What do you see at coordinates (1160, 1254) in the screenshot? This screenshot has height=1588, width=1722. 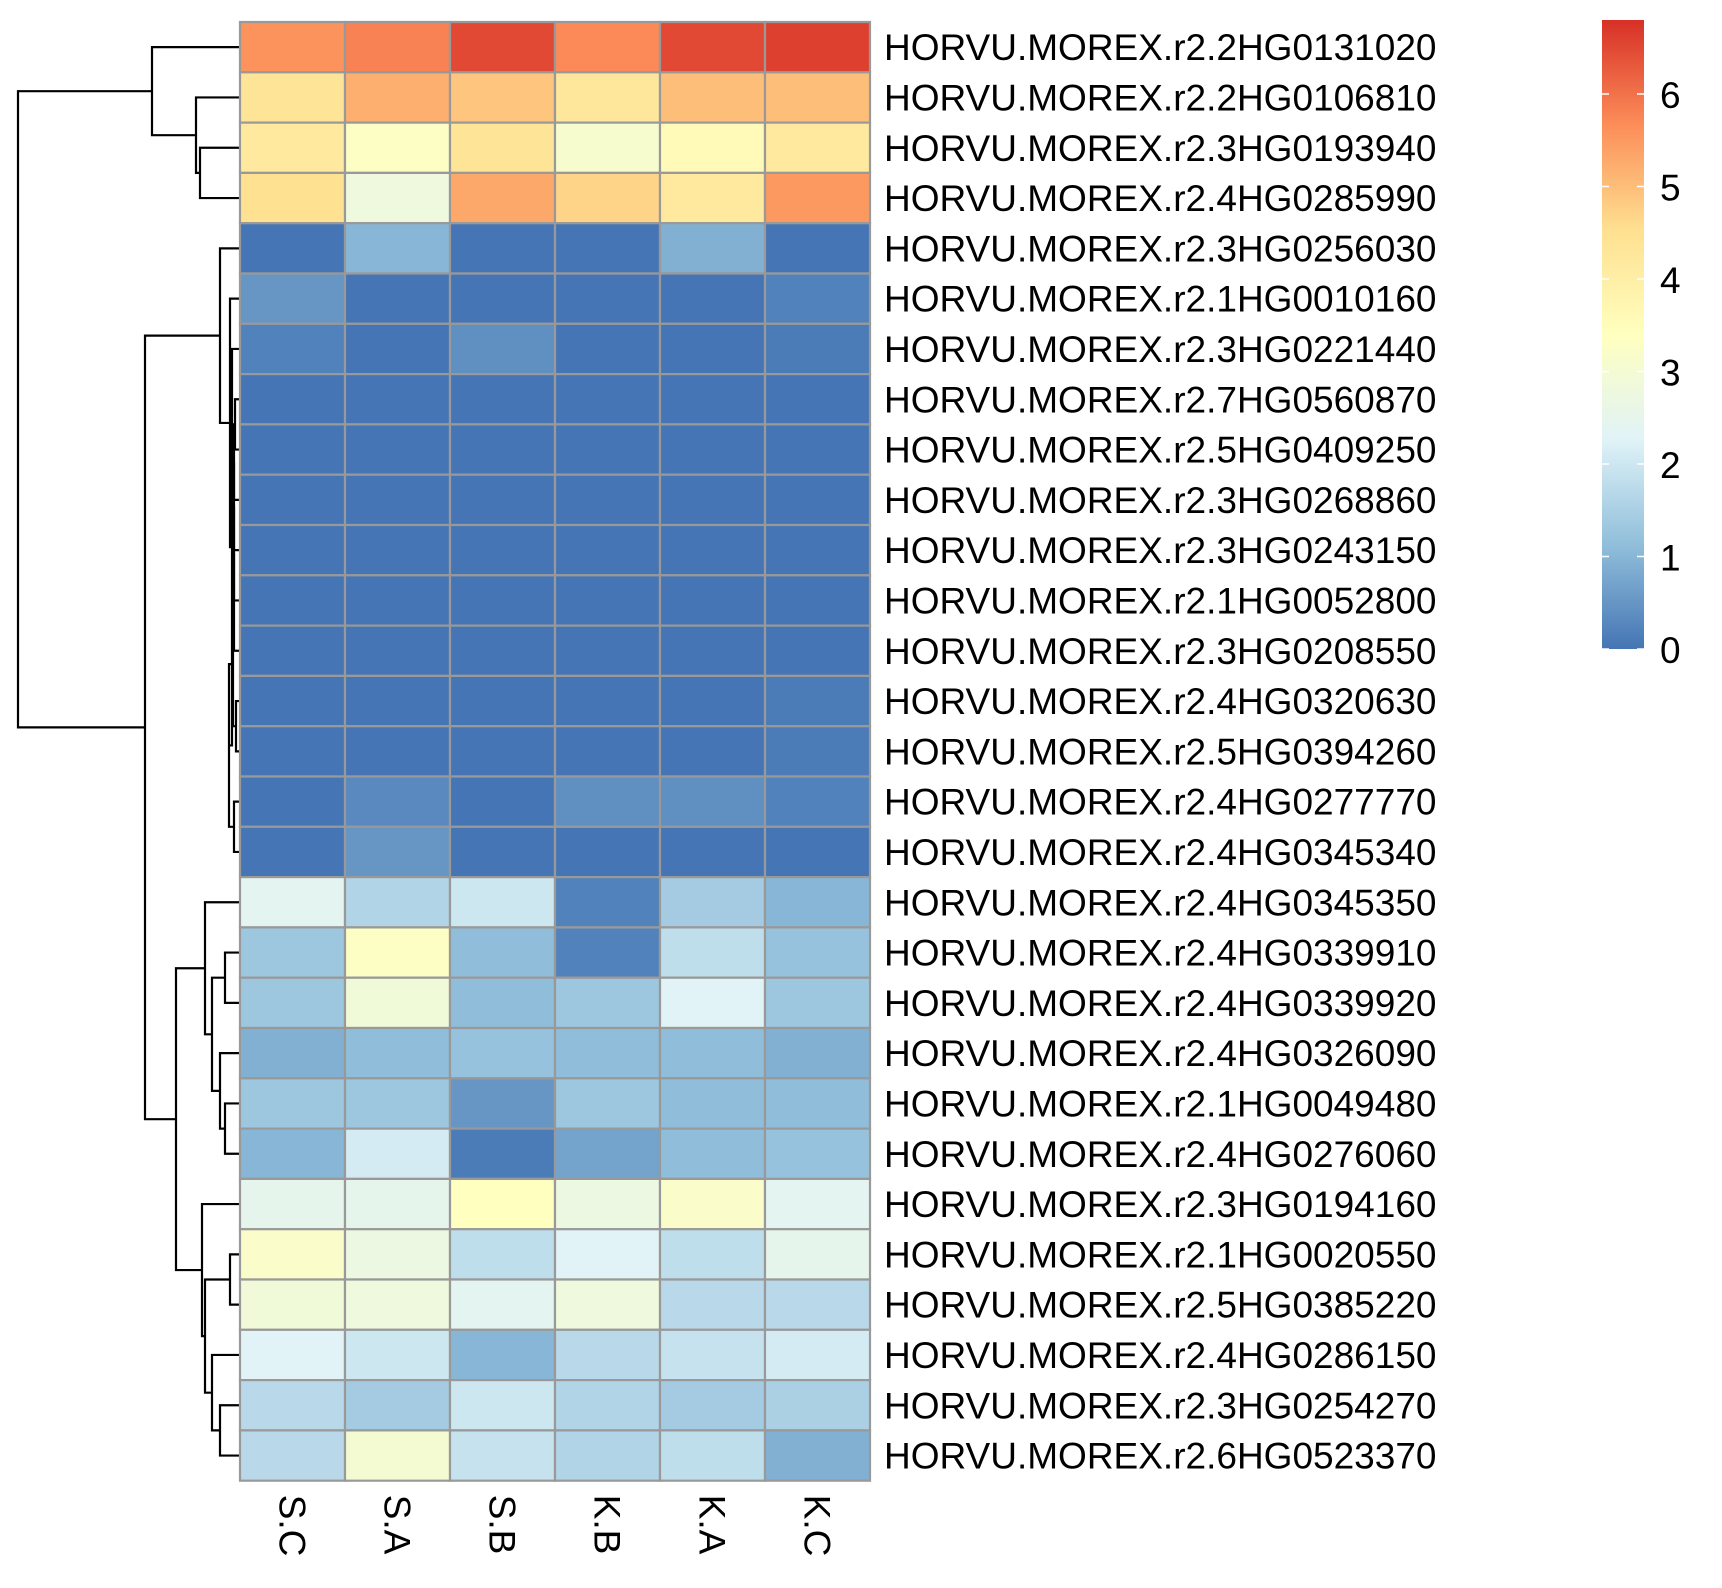 I see `row-label: HORVU.MOREX.r2.1HG0020550` at bounding box center [1160, 1254].